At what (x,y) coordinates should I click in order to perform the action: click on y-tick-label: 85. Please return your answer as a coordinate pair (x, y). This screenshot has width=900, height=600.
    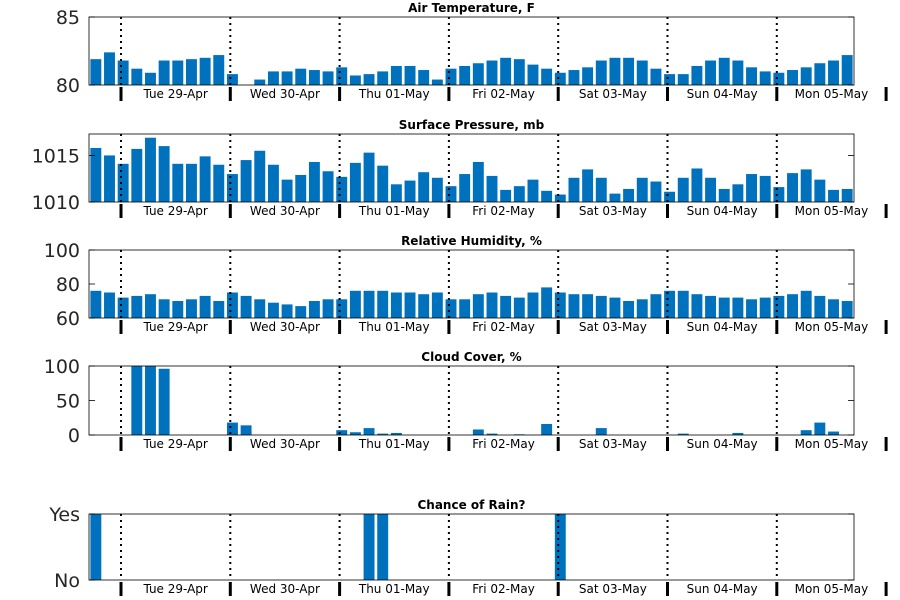
    Looking at the image, I should click on (68, 18).